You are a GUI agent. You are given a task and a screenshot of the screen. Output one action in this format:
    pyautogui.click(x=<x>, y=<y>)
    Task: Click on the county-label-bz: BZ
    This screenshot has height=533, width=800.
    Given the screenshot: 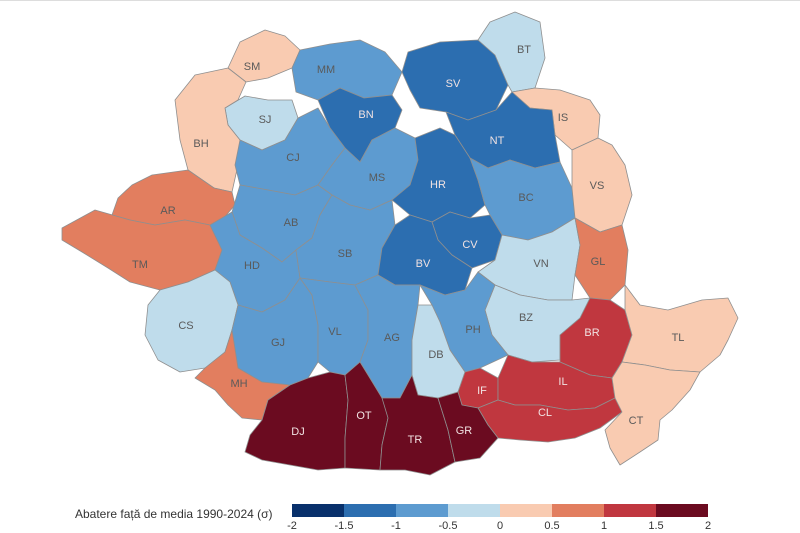 What is the action you would take?
    pyautogui.click(x=526, y=318)
    